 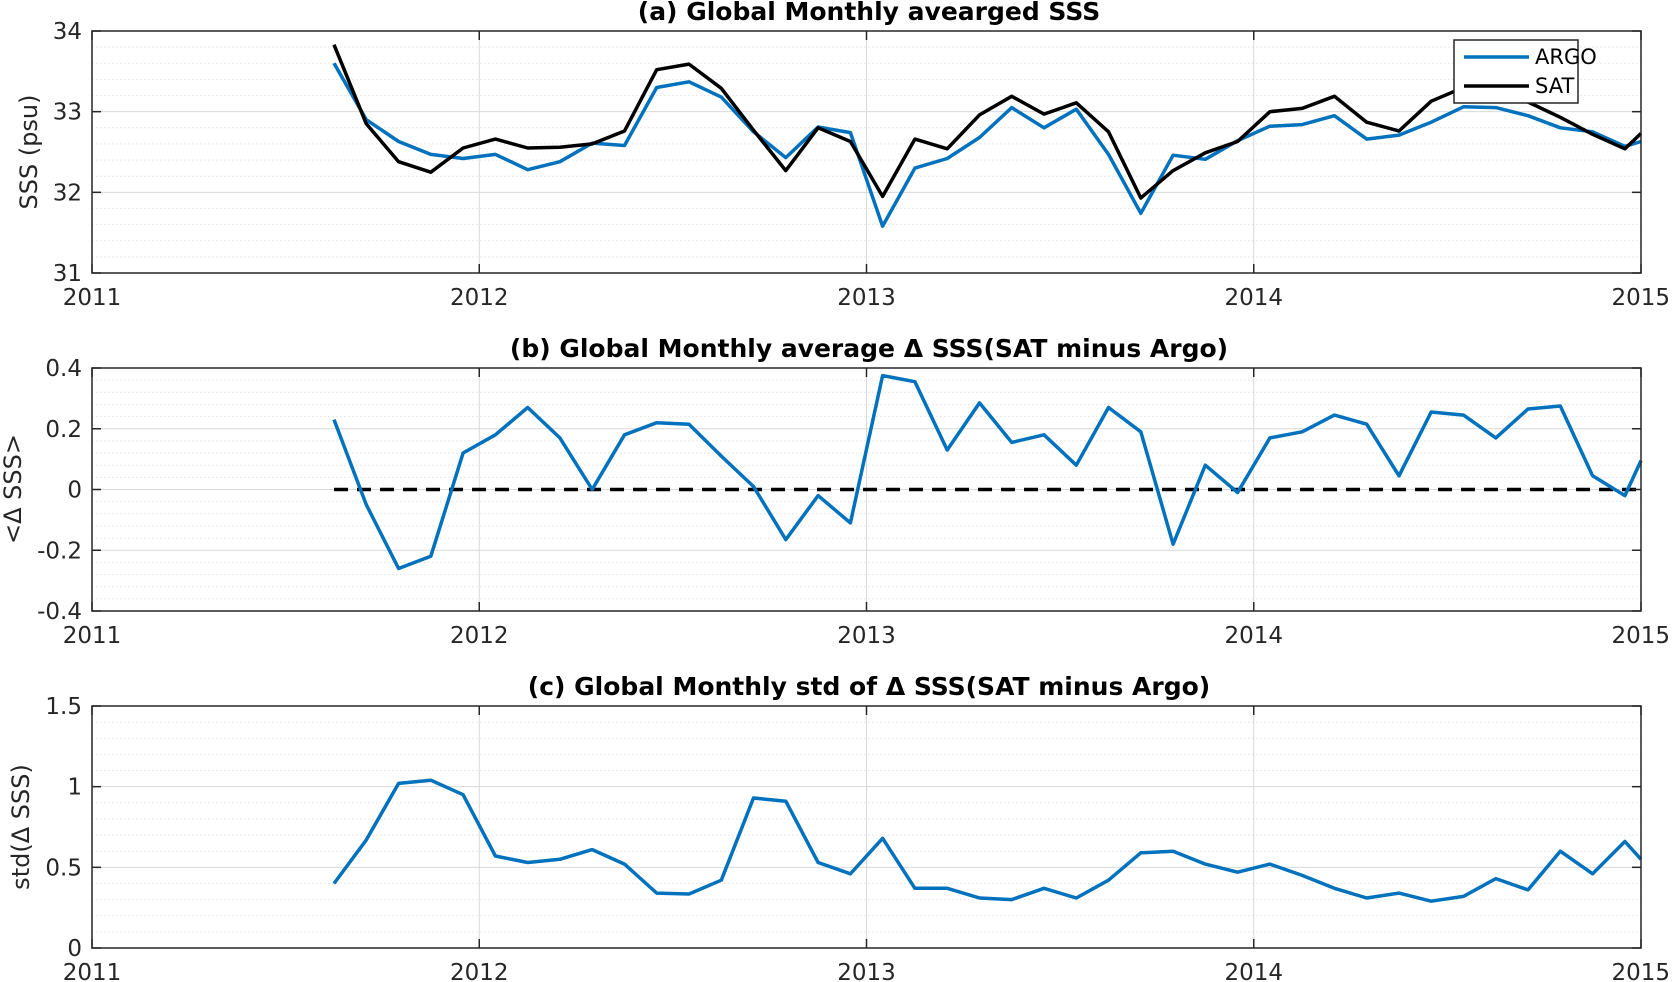 What do you see at coordinates (67, 193) in the screenshot?
I see `y-tick-label: 32` at bounding box center [67, 193].